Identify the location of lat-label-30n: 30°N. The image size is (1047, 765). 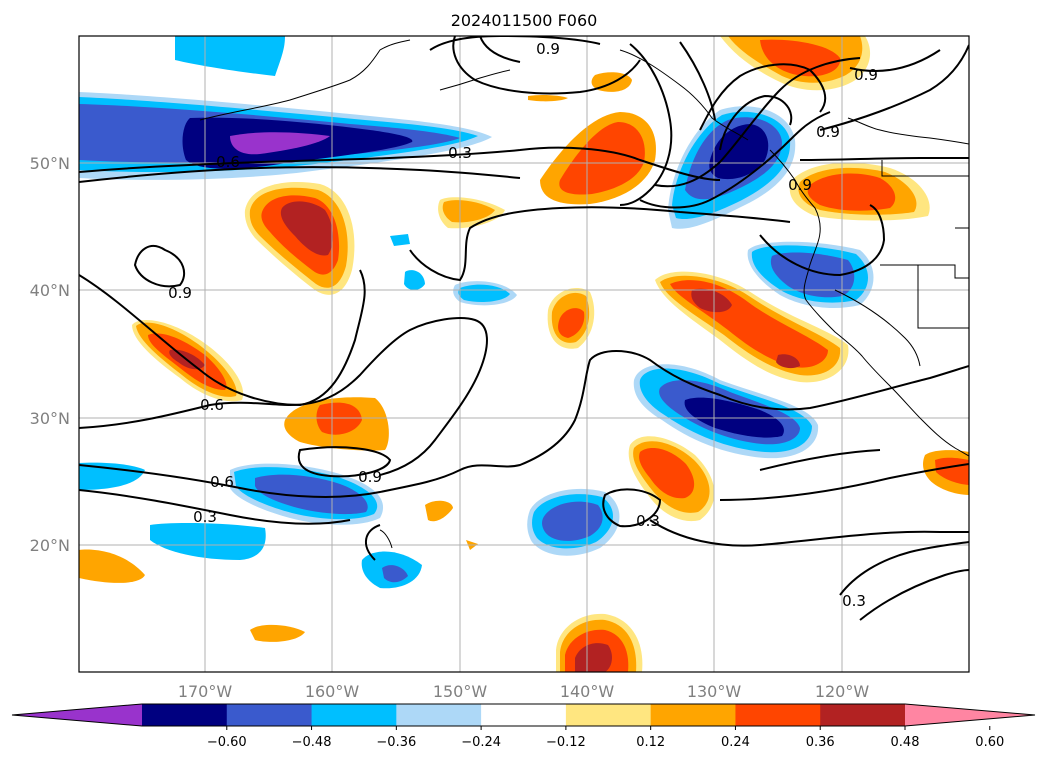
(50, 418).